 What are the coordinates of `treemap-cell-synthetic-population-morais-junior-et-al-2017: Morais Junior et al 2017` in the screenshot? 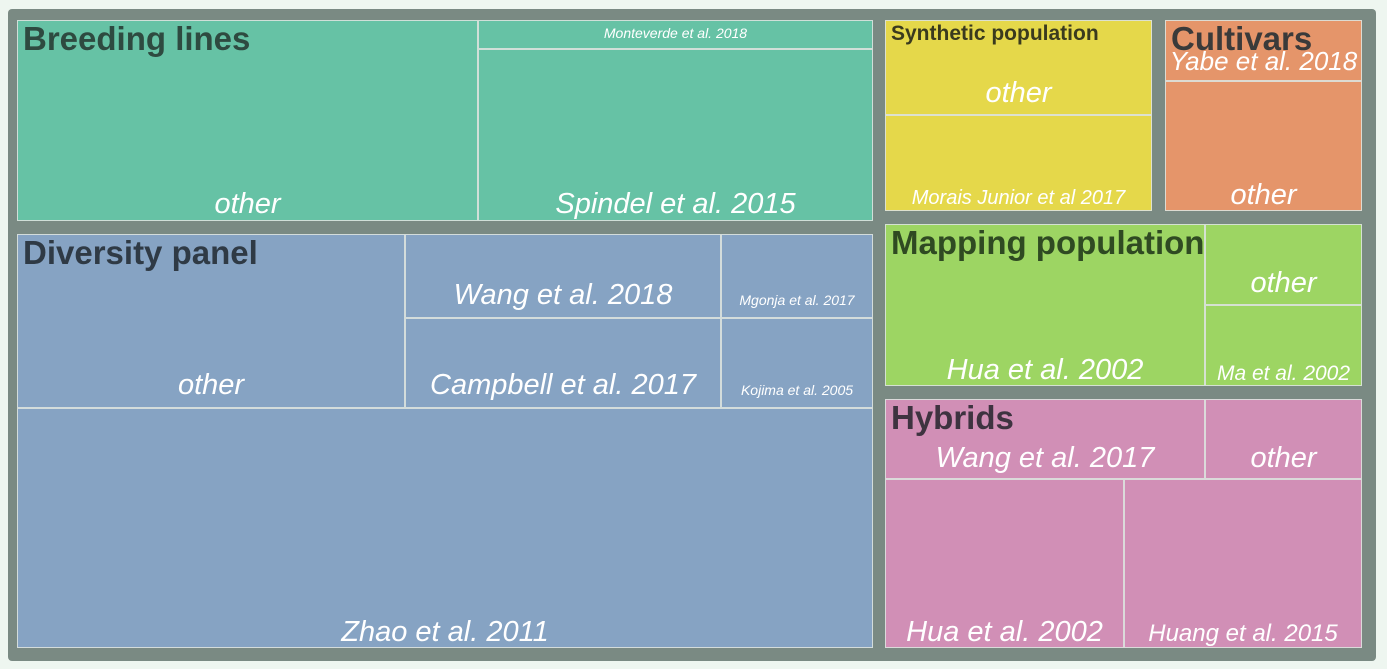 It's located at (1018, 163).